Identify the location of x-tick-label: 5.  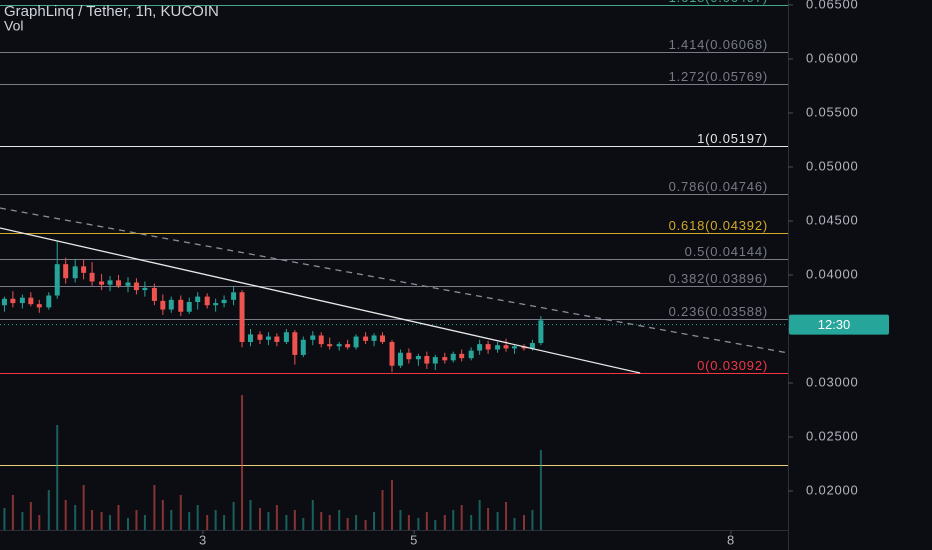
(414, 539).